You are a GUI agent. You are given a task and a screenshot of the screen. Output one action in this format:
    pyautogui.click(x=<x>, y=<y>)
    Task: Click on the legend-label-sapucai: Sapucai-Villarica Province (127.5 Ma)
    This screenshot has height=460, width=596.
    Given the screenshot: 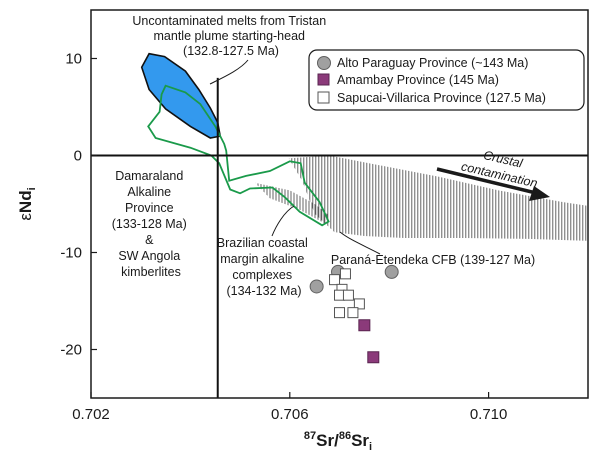 What is the action you would take?
    pyautogui.click(x=441, y=98)
    